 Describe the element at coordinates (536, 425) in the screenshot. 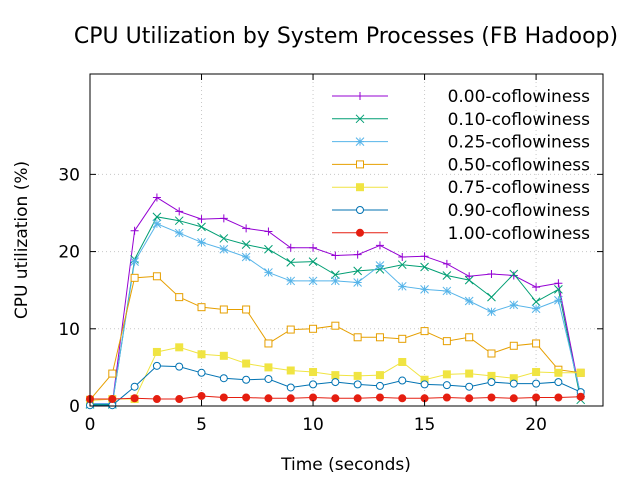

I see `x-tick-label: 20` at that location.